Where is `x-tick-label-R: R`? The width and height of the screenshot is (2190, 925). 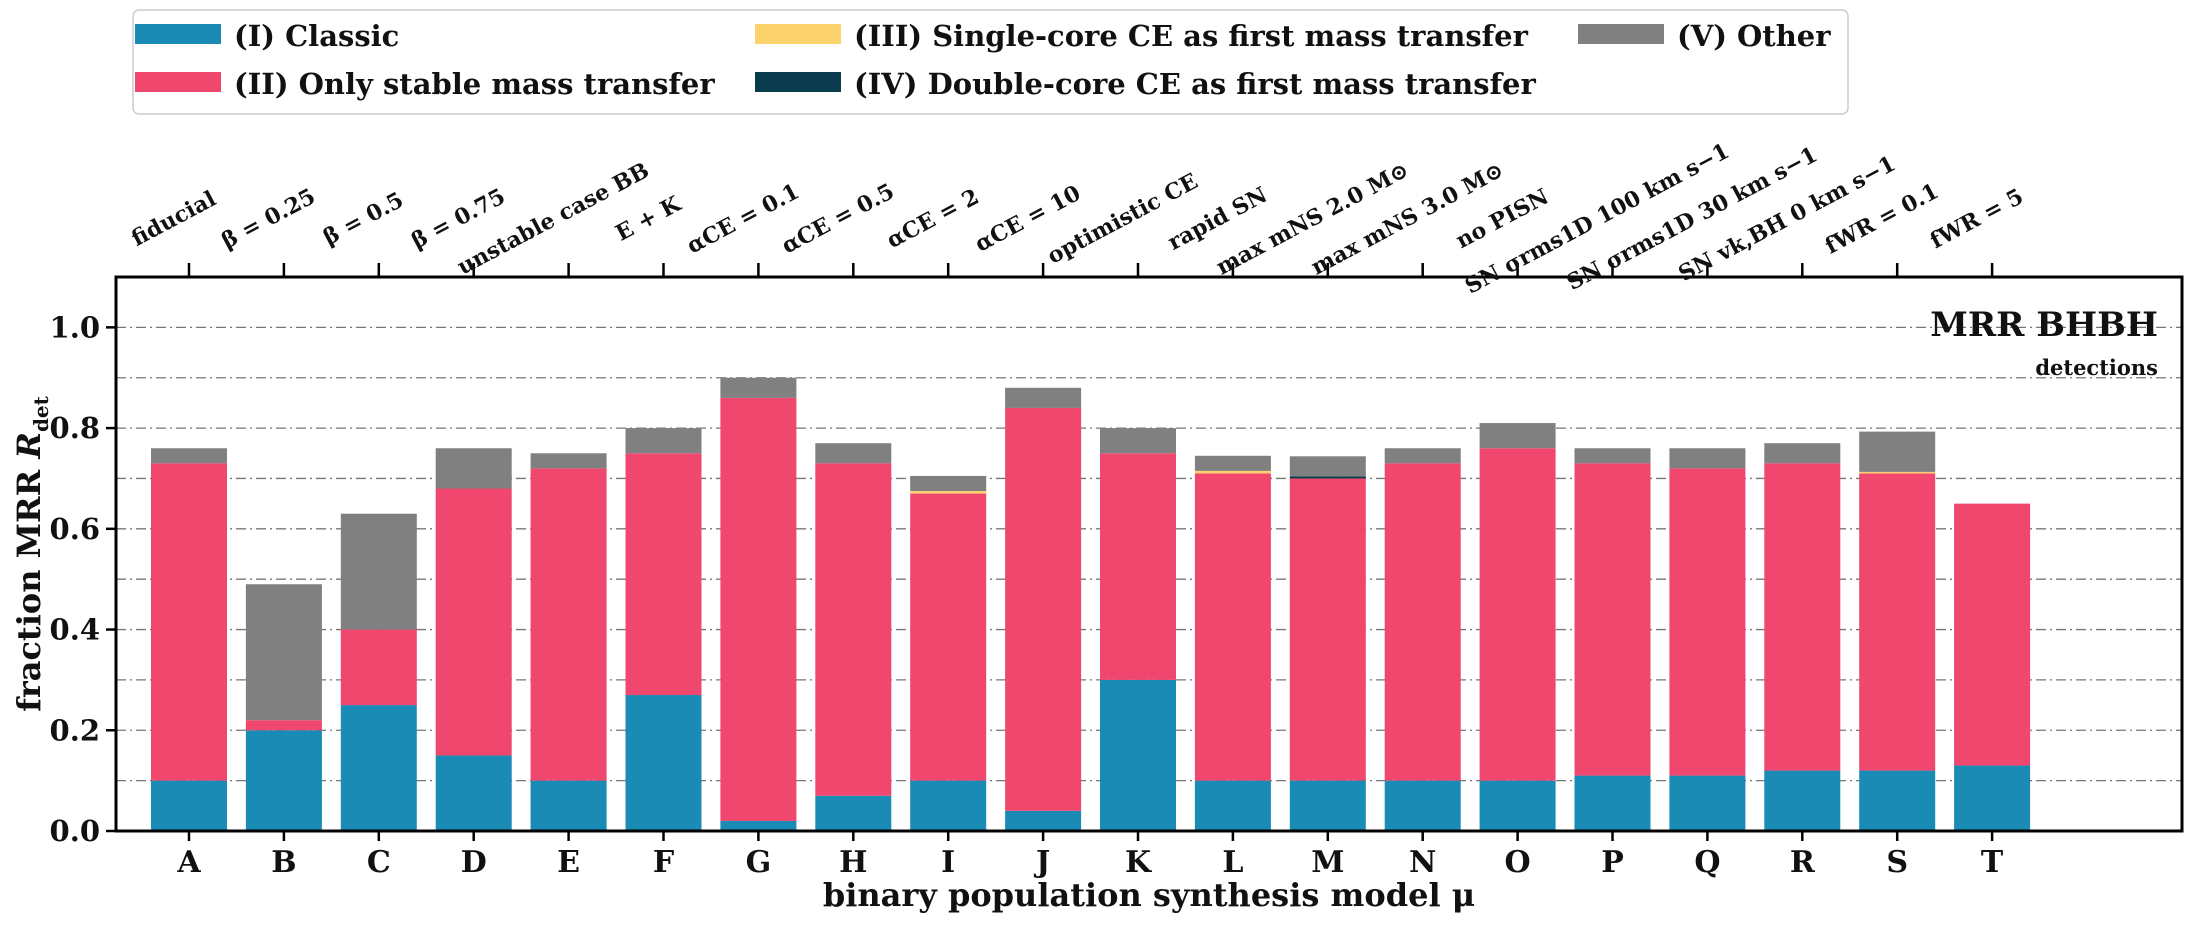 x-tick-label-R: R is located at coordinates (1803, 862).